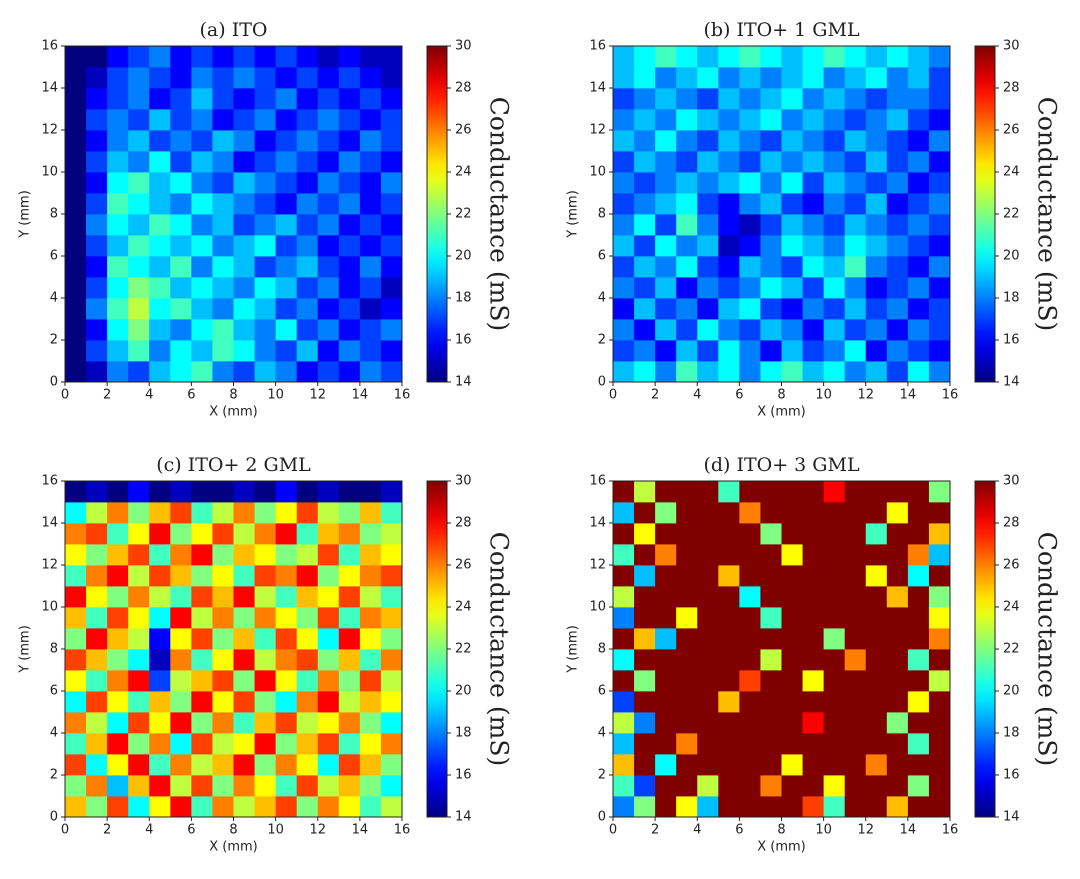 The height and width of the screenshot is (879, 1080). I want to click on y-tick-label: 16, so click(597, 481).